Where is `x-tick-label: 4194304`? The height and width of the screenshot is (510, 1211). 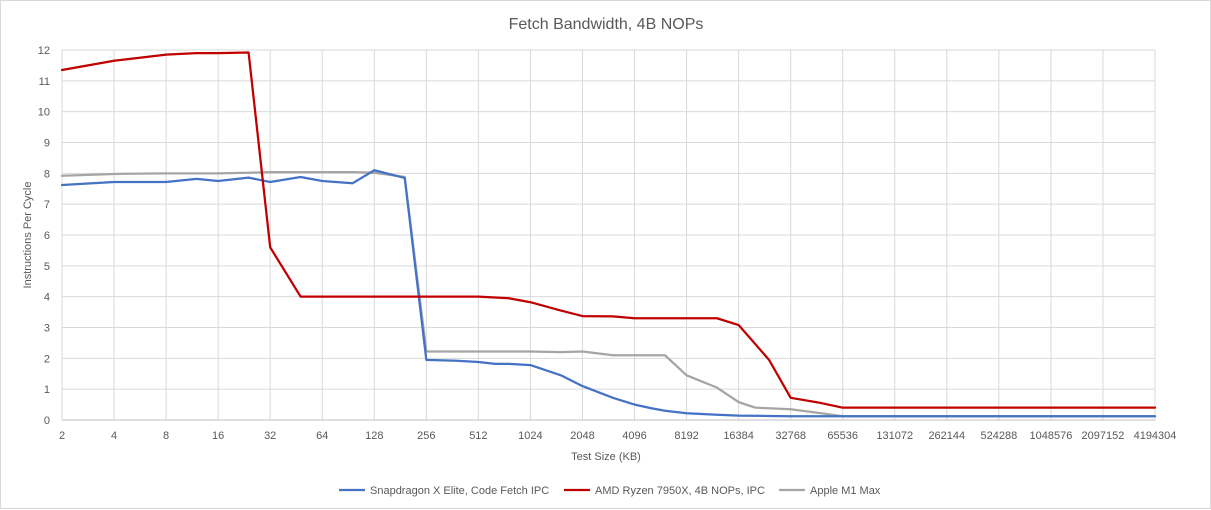 x-tick-label: 4194304 is located at coordinates (1155, 436).